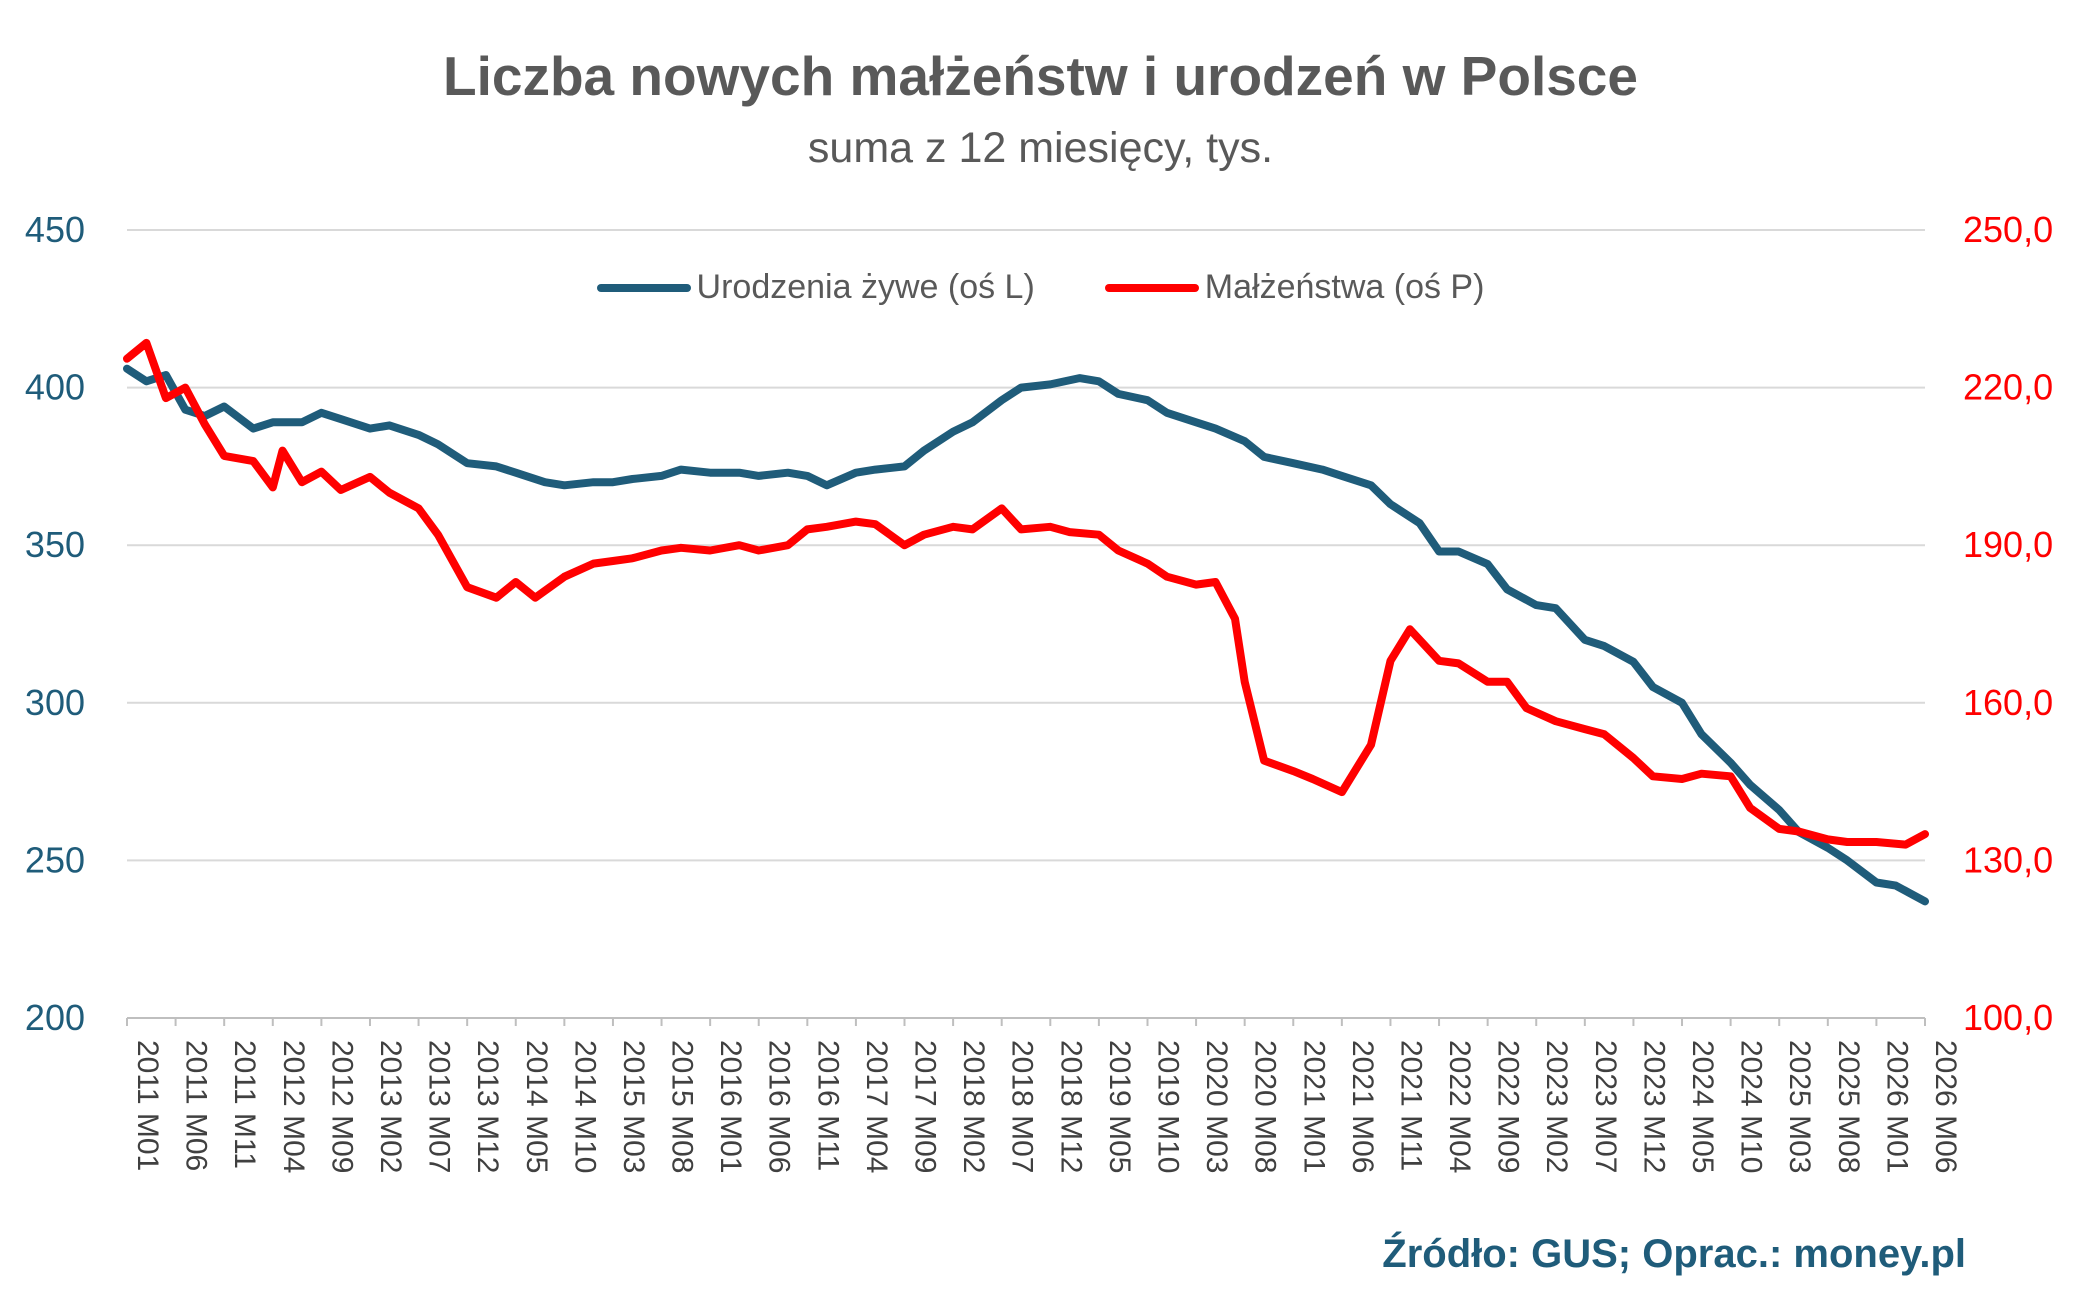 This screenshot has width=2081, height=1303. Describe the element at coordinates (1119, 1106) in the screenshot. I see `x-tick-label: 2019 M05` at that location.